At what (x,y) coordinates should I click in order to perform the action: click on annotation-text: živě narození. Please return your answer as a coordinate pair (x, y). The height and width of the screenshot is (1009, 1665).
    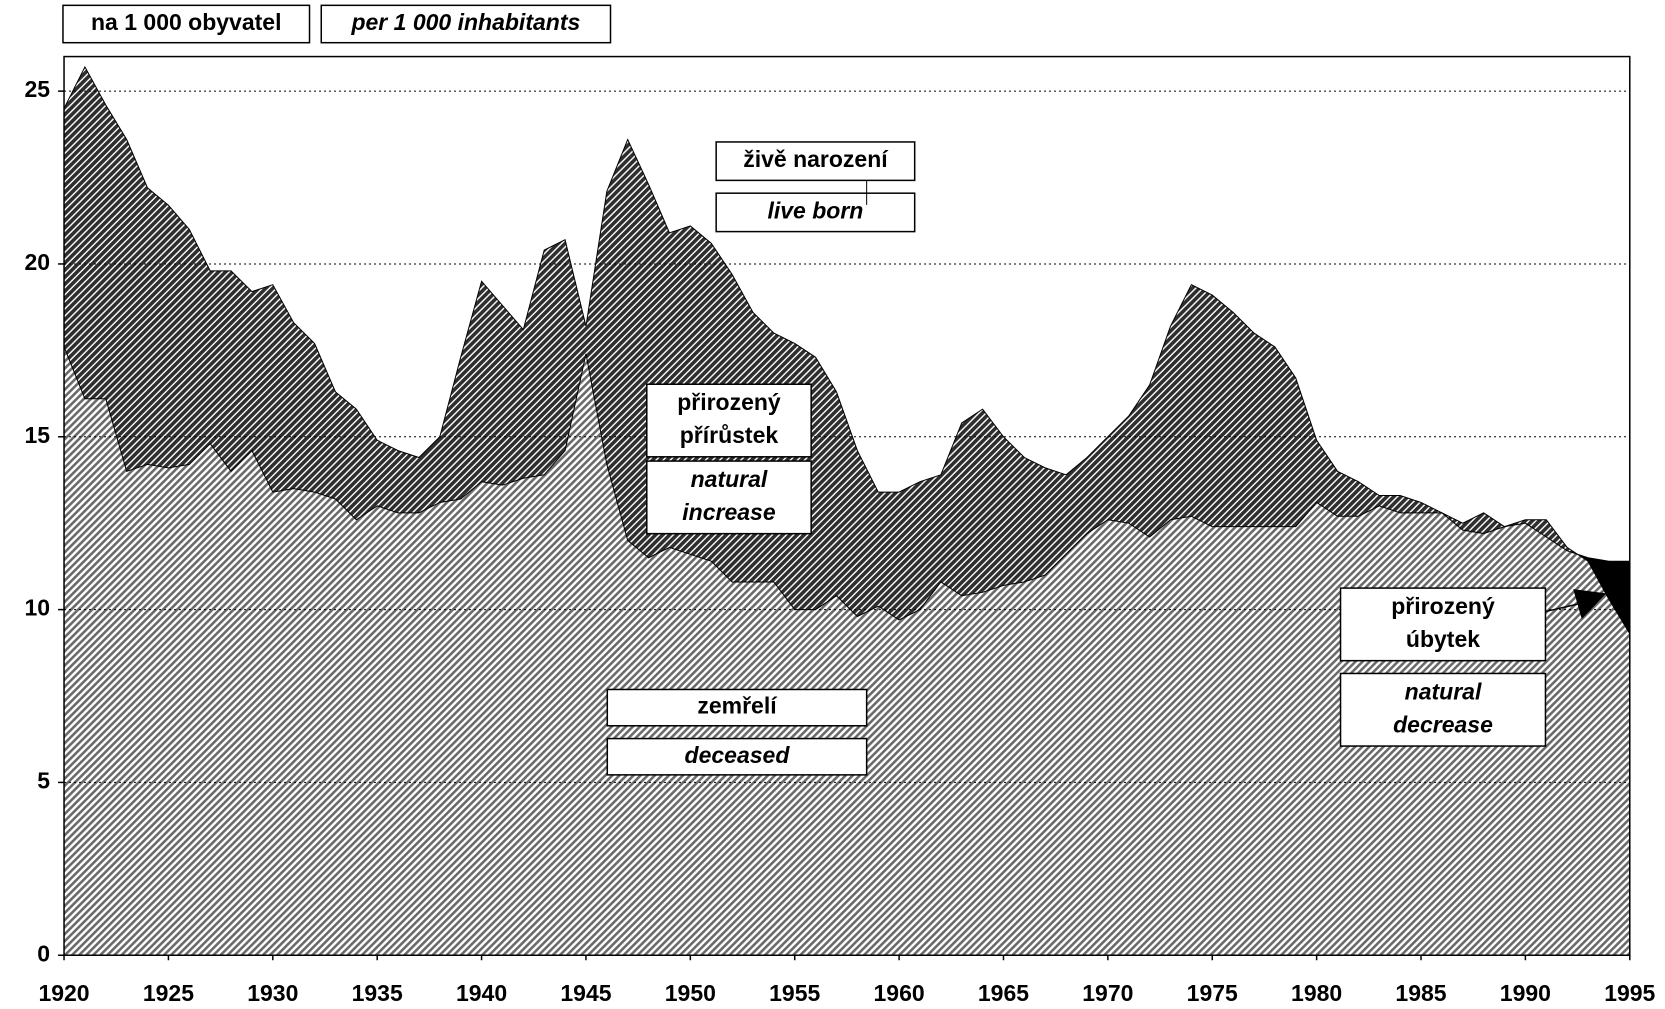
    Looking at the image, I should click on (816, 159).